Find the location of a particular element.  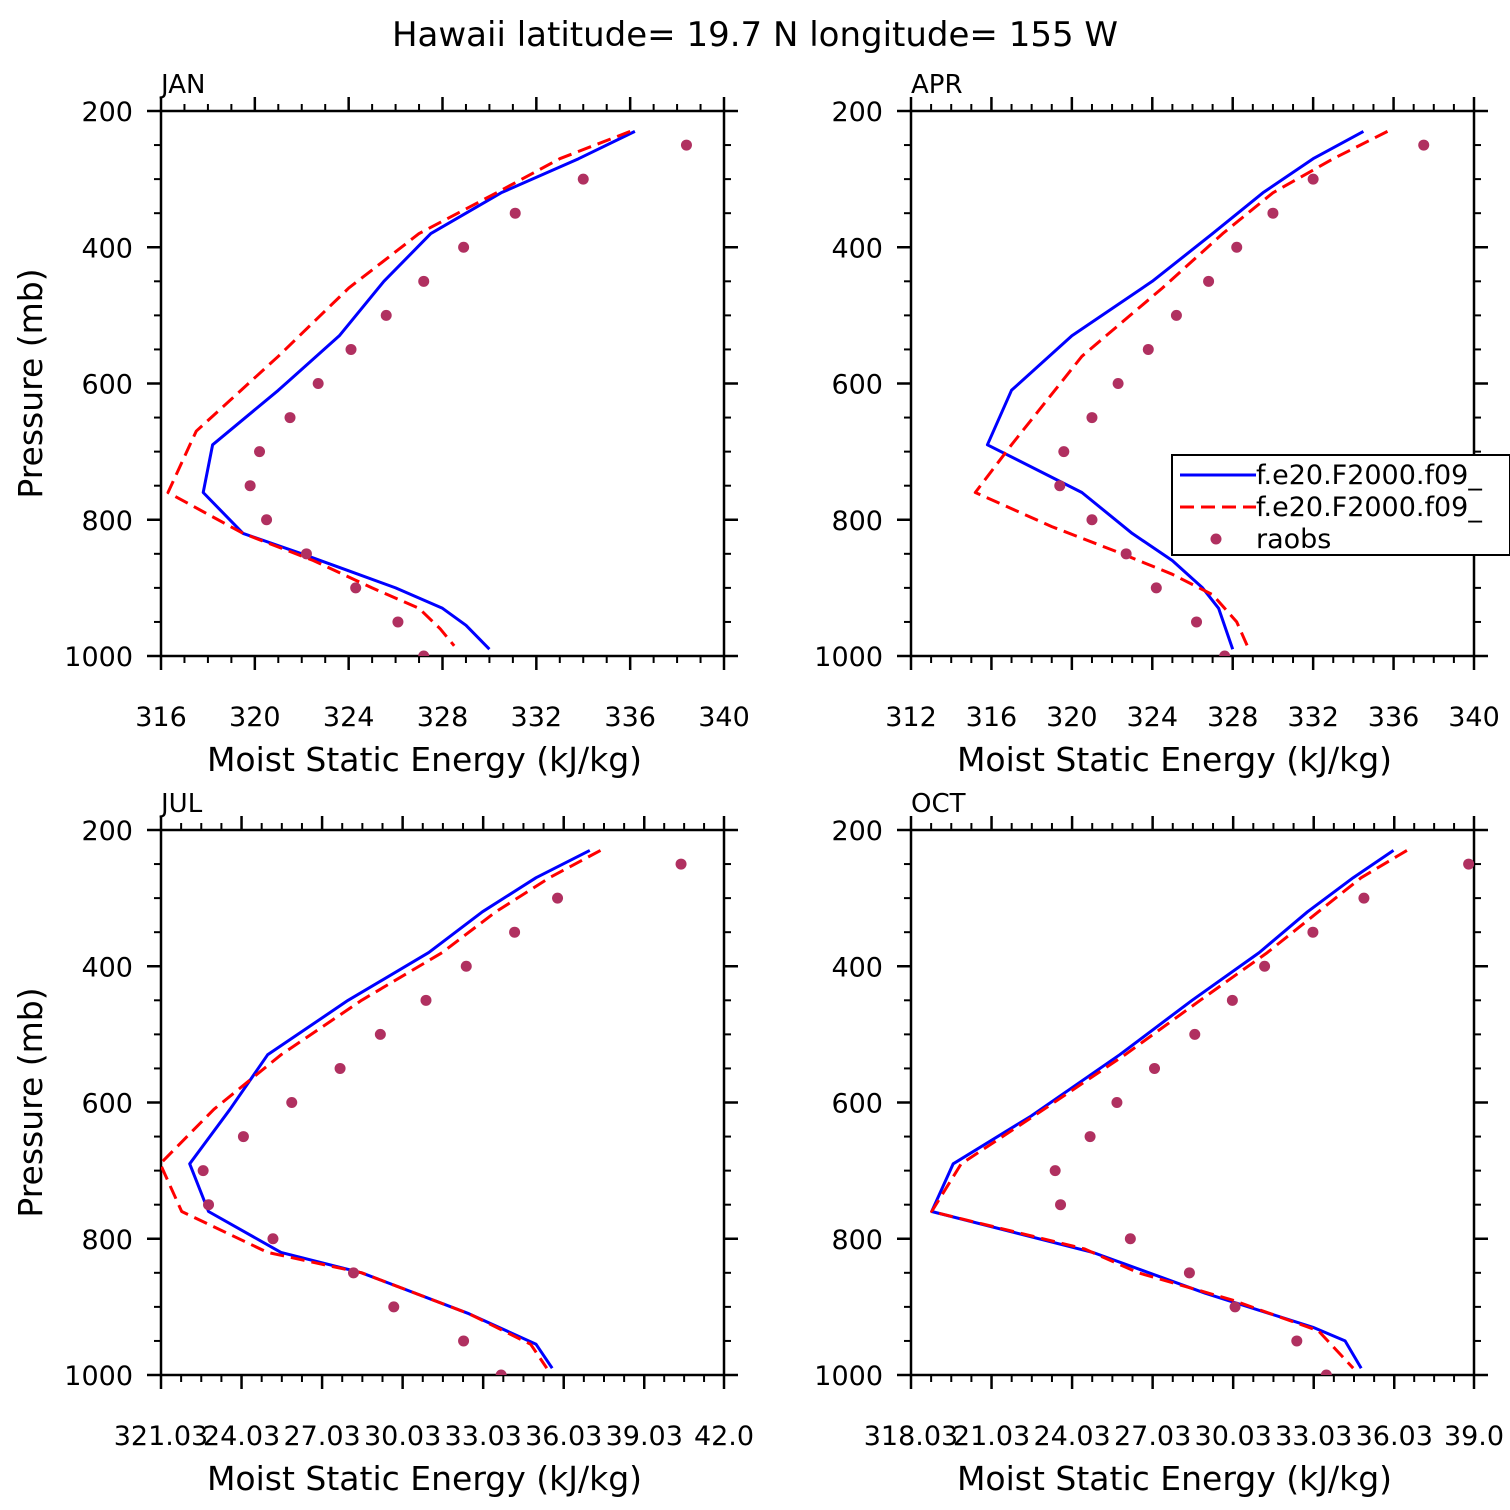

legend: f.e20.F2000.f09_f.e20.F2000.f09_raobs is located at coordinates (1340, 505).